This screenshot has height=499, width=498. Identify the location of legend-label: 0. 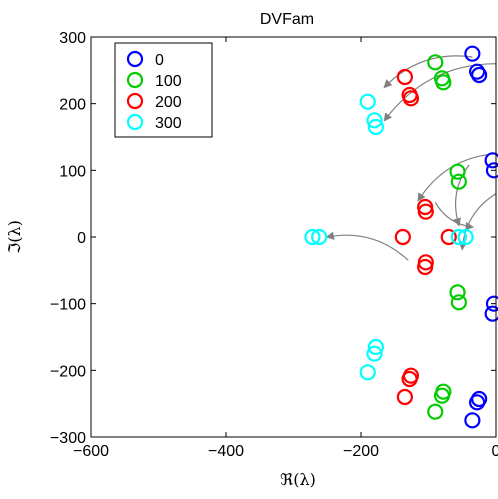
(159, 60).